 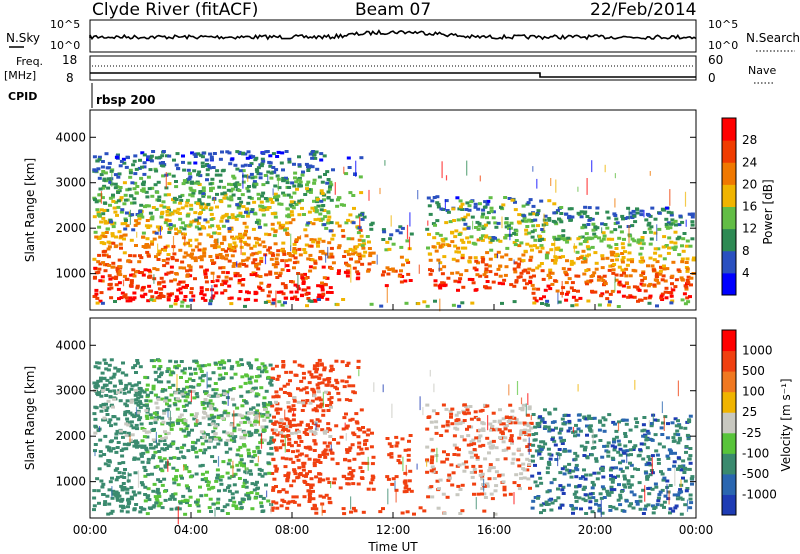 What do you see at coordinates (392, 547) in the screenshot?
I see `x-axis-title: Time UT` at bounding box center [392, 547].